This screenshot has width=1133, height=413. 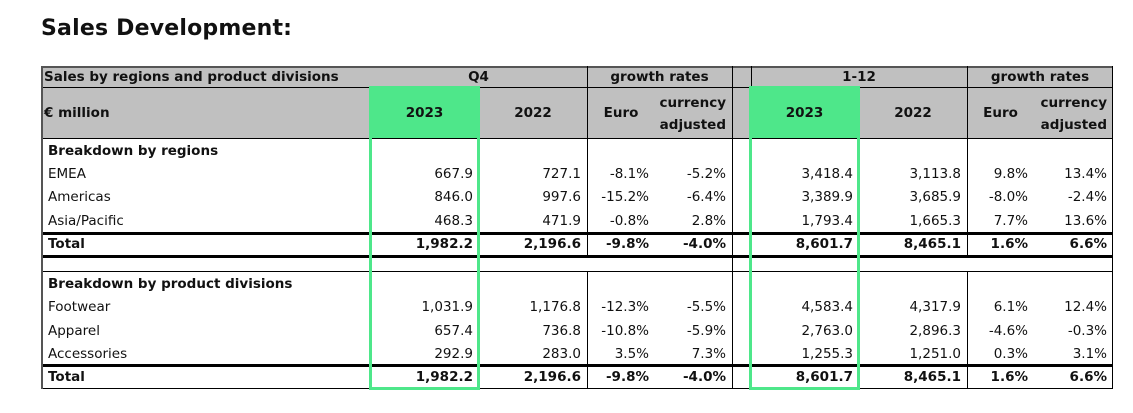 I want to click on highlight-q4-2023-column, so click(x=424, y=238).